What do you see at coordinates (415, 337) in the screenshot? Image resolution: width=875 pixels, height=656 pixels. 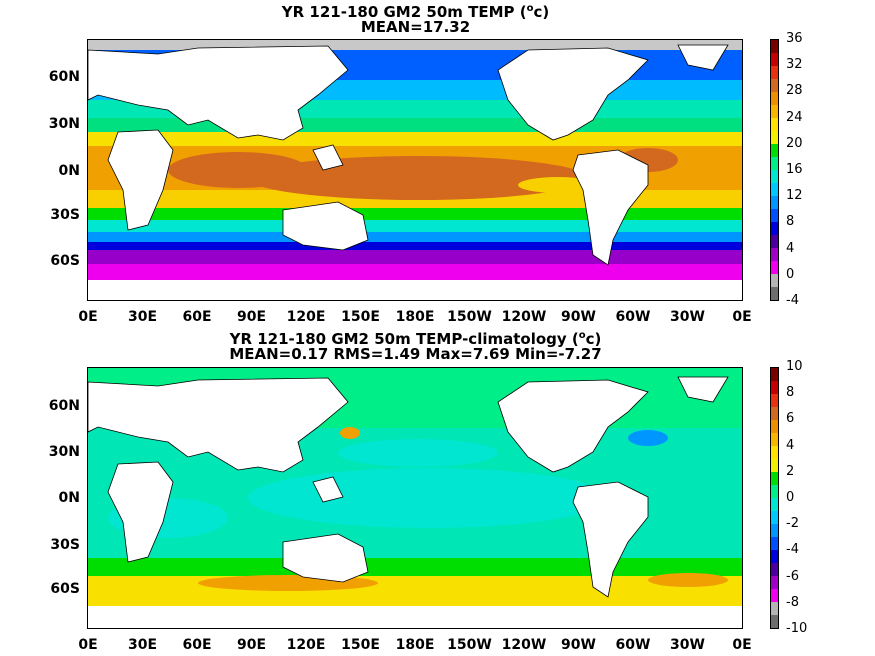 I see `panel2-title: YR 121-180 GM2 50m TEMP-climatology (oc)` at bounding box center [415, 337].